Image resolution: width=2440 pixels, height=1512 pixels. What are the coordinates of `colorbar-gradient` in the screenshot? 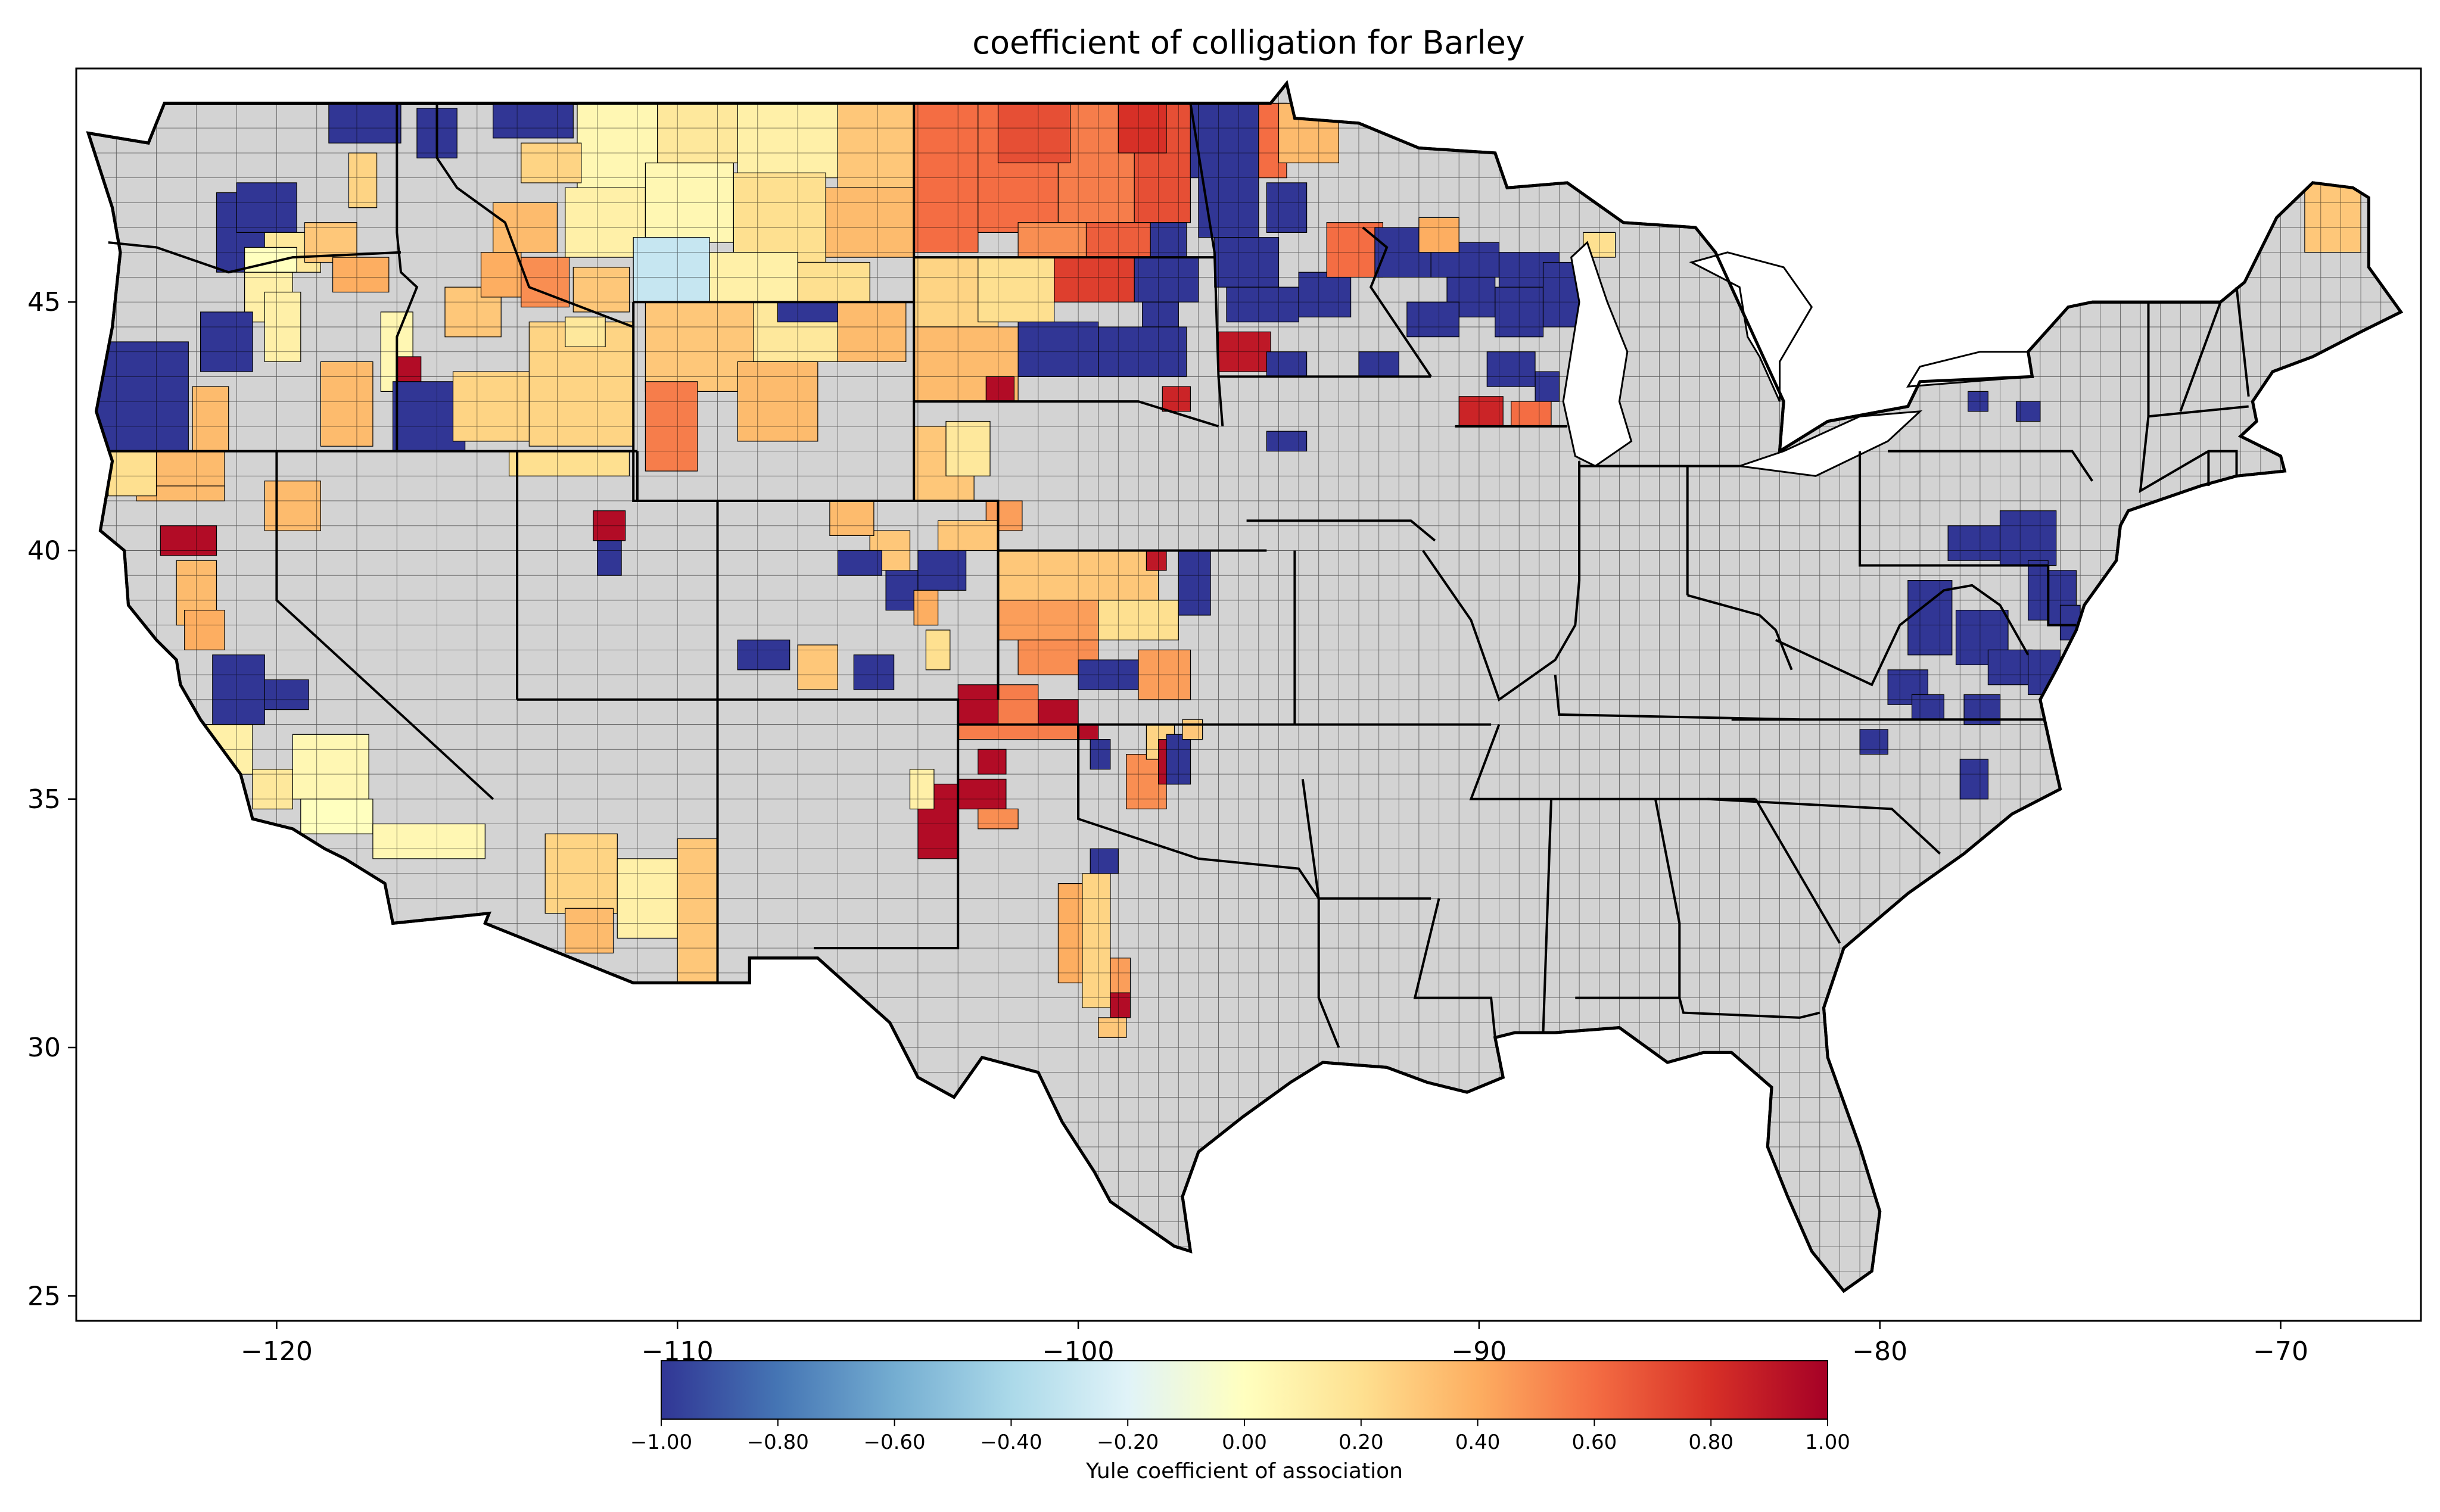 It's located at (1244, 1390).